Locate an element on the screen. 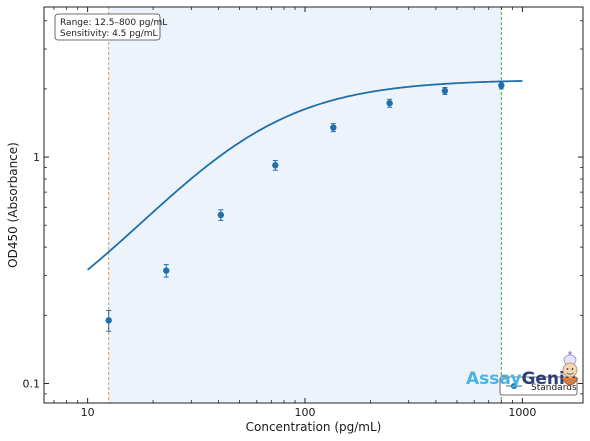 The image size is (590, 441). info-sensitivity-text: Sensitivity: 4.5 pg/mL is located at coordinates (109, 34).